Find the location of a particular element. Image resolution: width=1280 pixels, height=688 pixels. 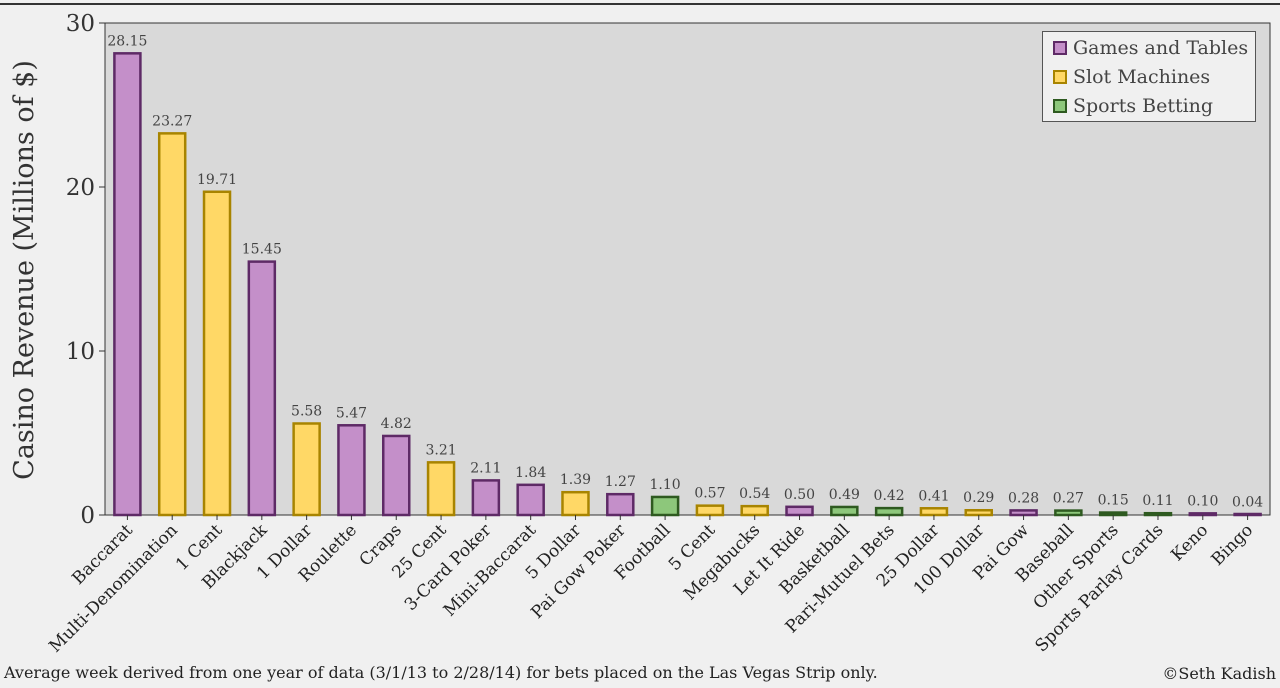

data-label: 1.10 is located at coordinates (665, 485).